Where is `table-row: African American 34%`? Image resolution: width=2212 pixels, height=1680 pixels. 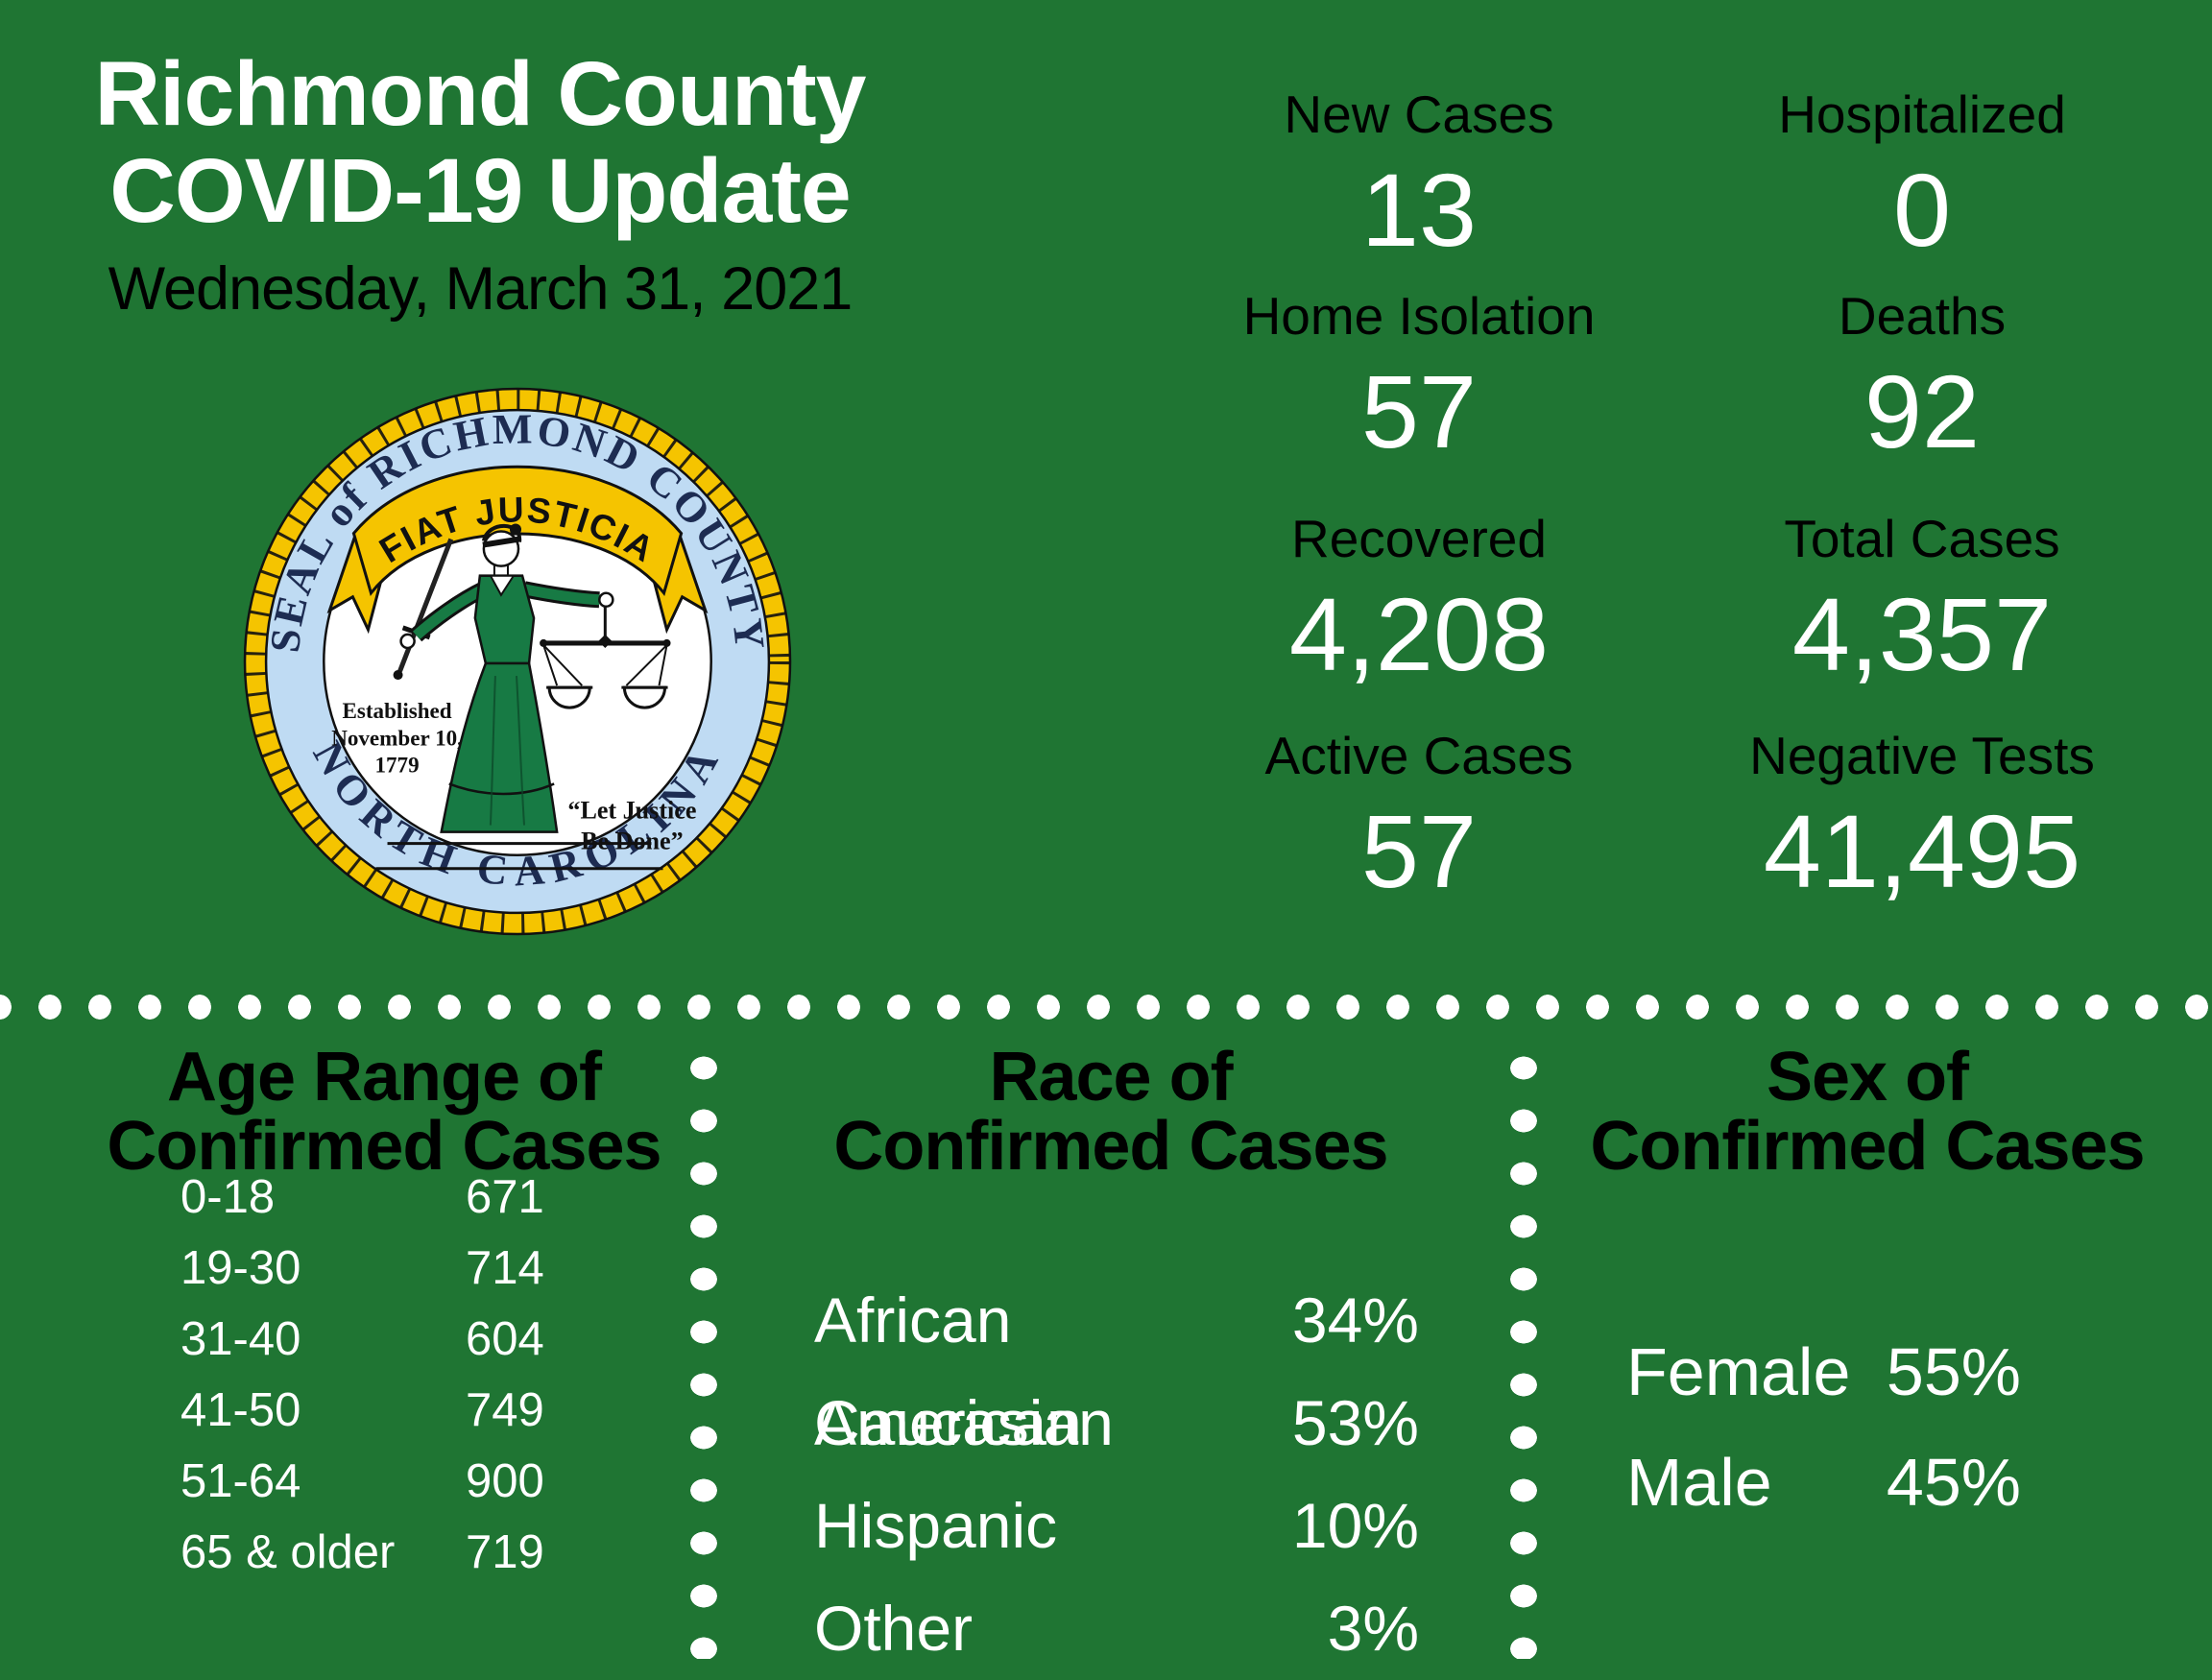
table-row: African American 34% is located at coordinates (1116, 1363).